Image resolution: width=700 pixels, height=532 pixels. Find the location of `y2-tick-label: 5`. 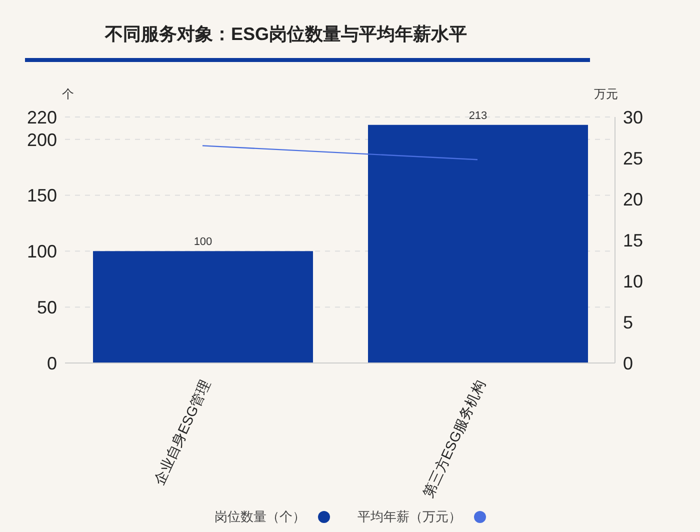

y2-tick-label: 5 is located at coordinates (628, 322).